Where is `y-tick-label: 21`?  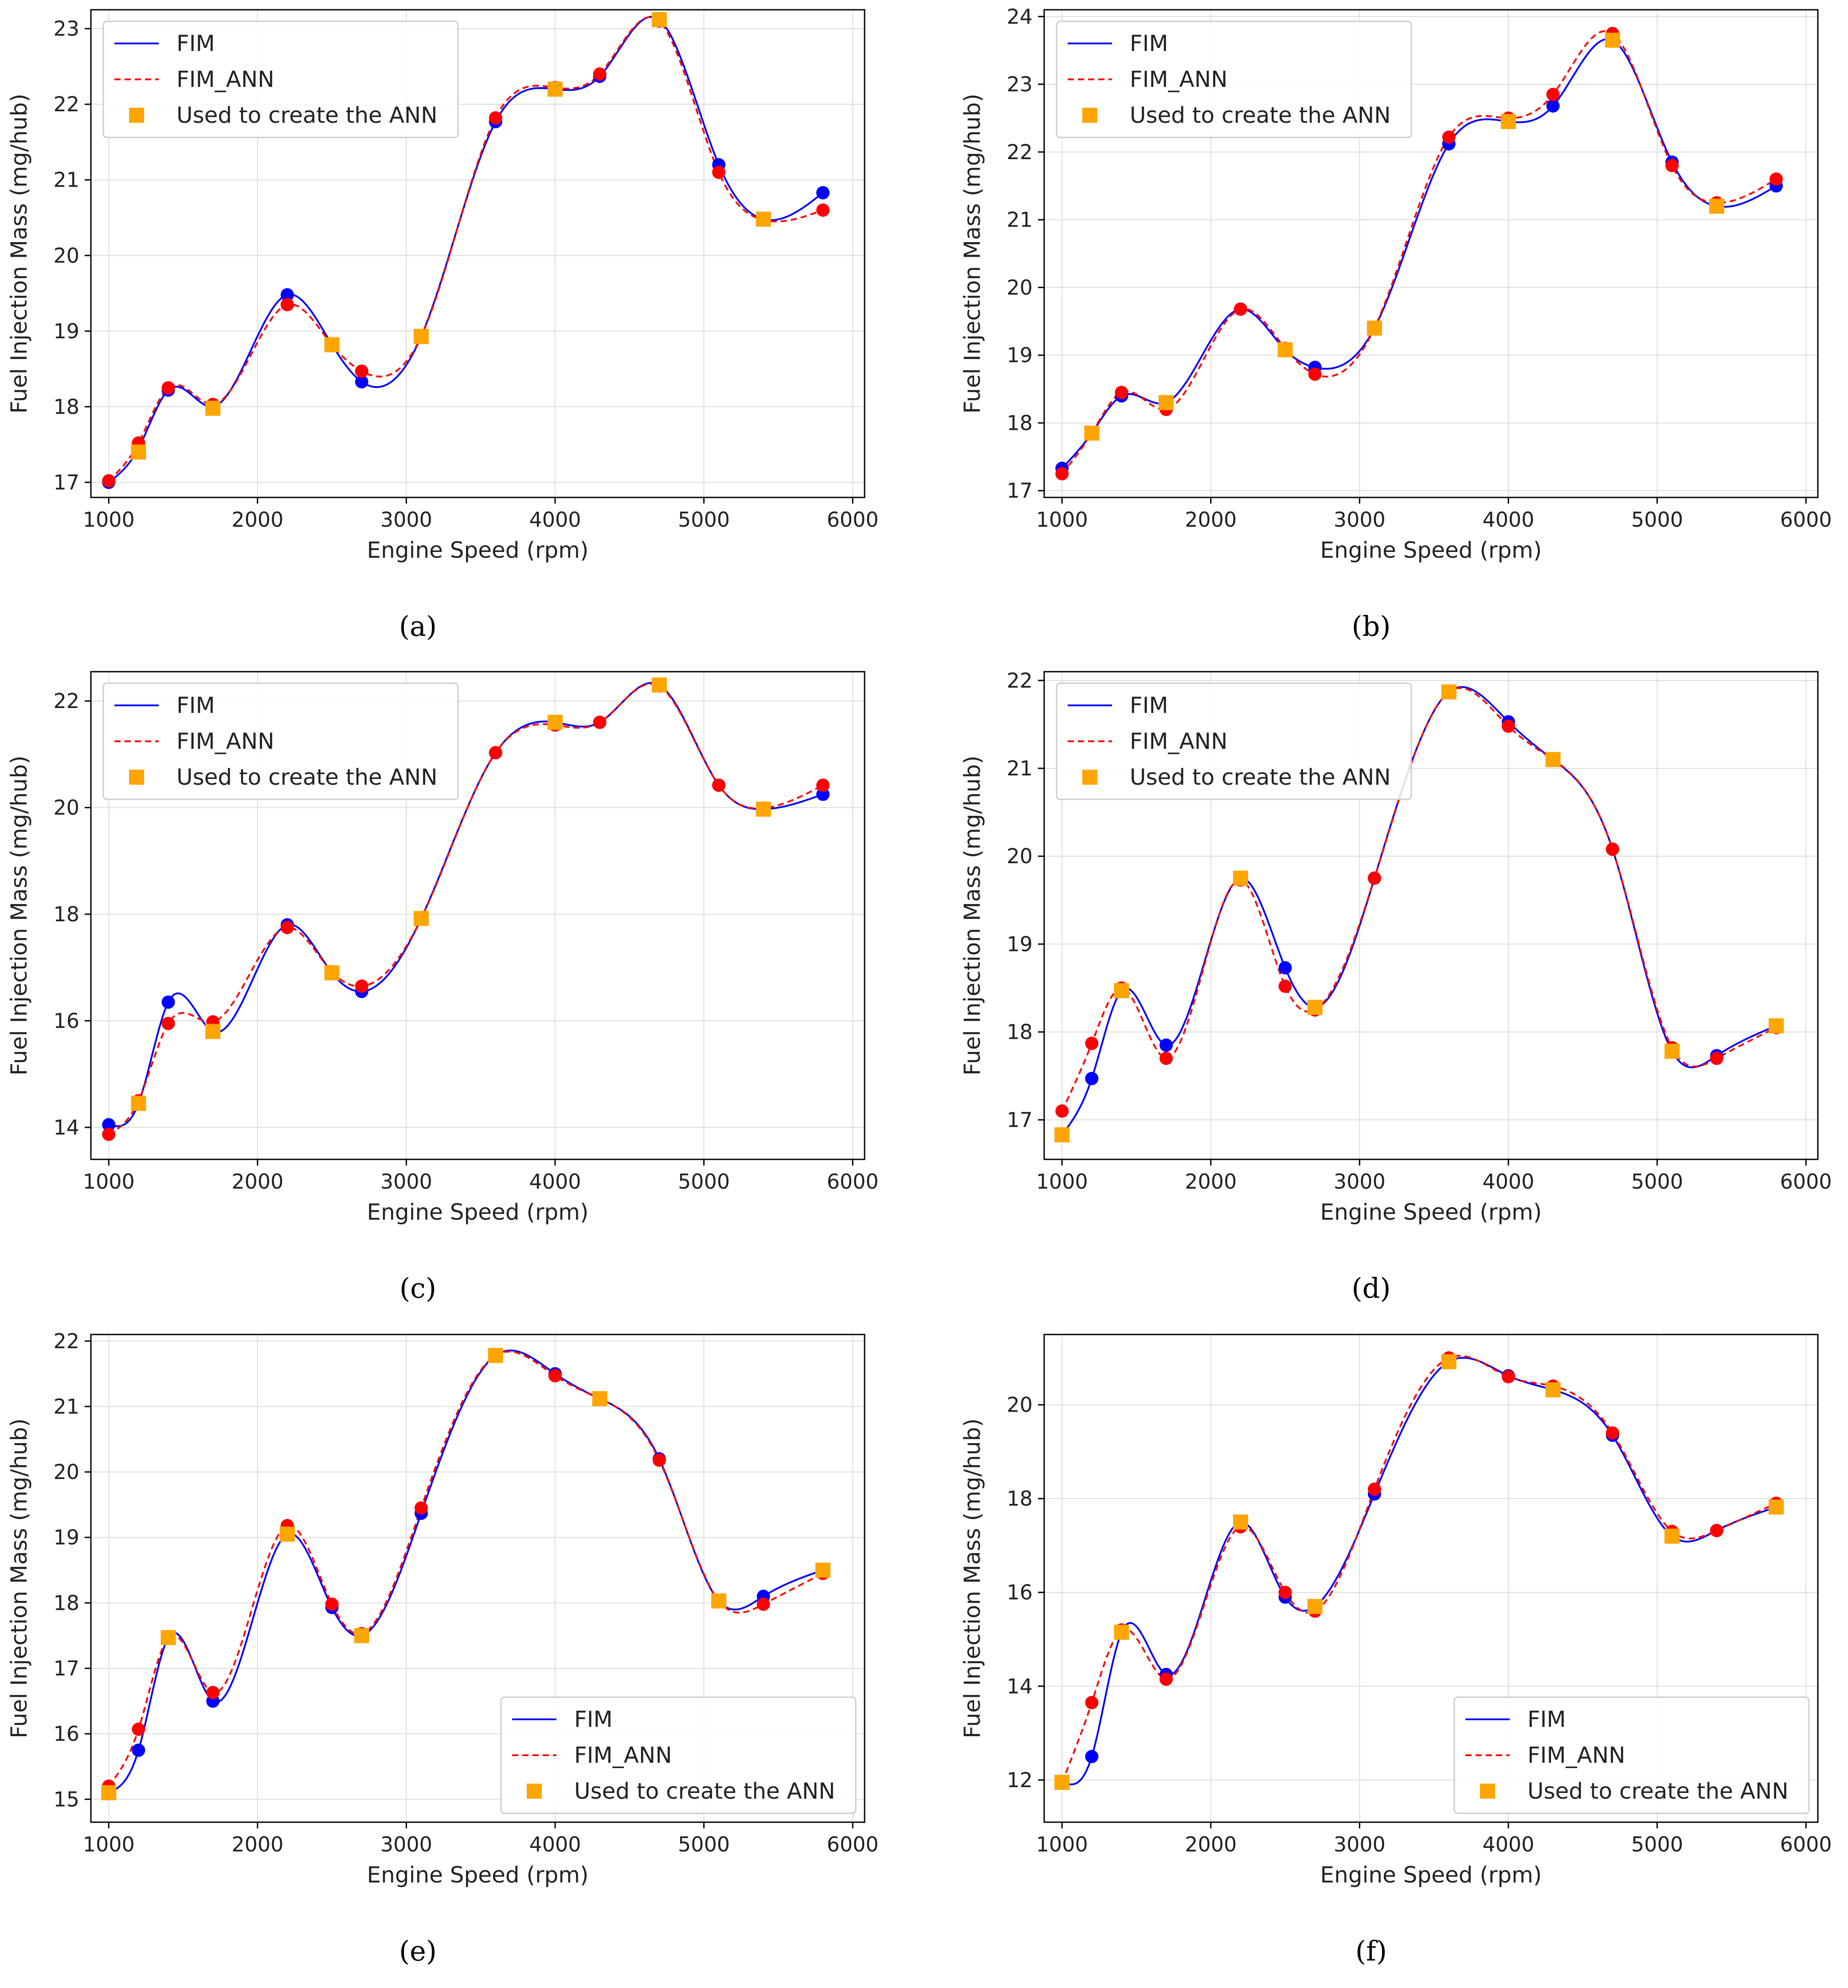 y-tick-label: 21 is located at coordinates (1019, 220).